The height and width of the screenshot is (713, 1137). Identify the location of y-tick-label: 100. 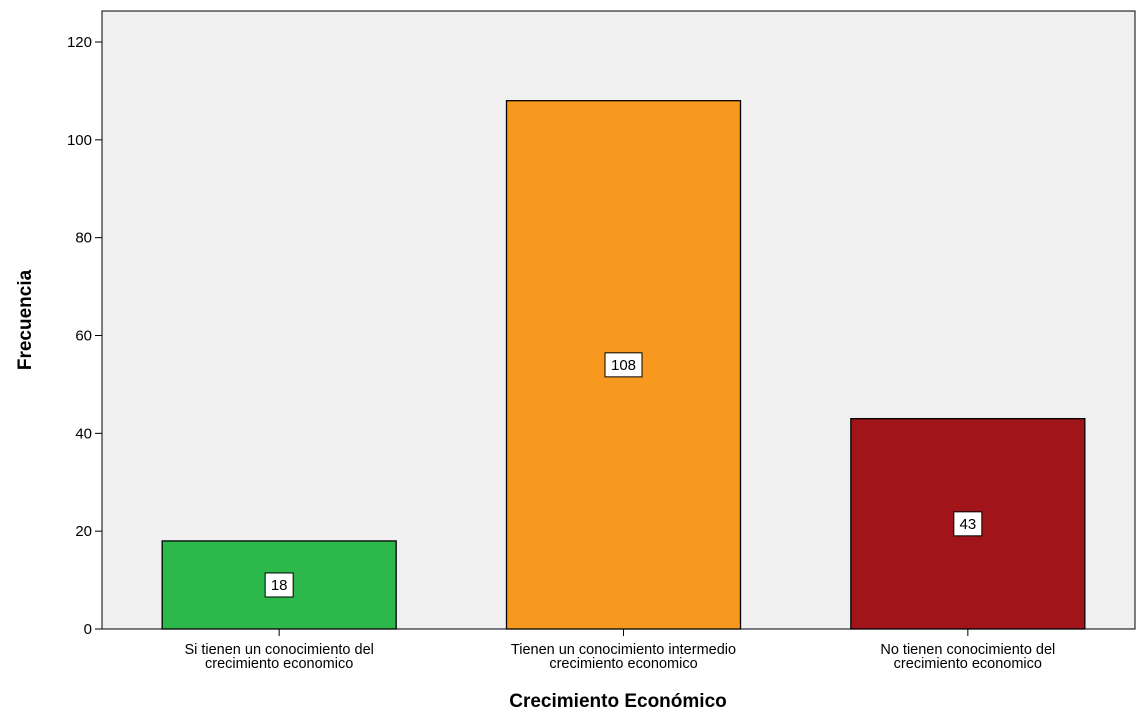
(79, 140).